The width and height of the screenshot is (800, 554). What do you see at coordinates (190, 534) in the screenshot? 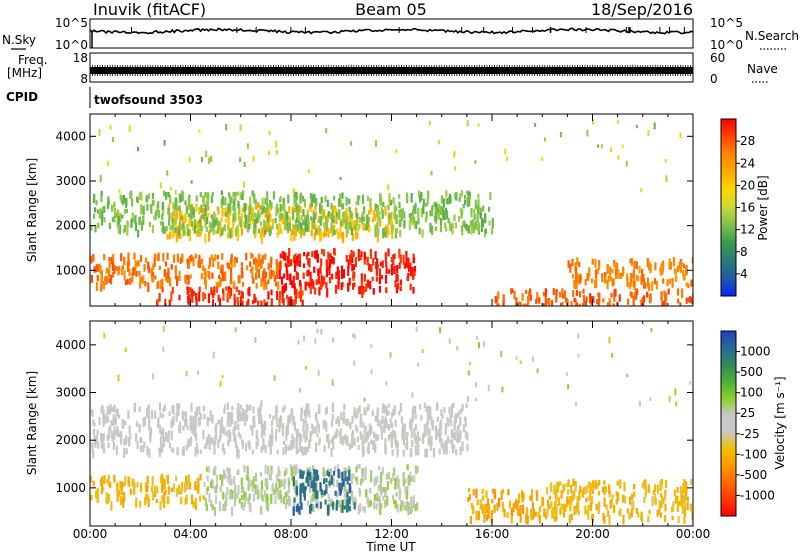
I see `x-tick-label: 04:00` at bounding box center [190, 534].